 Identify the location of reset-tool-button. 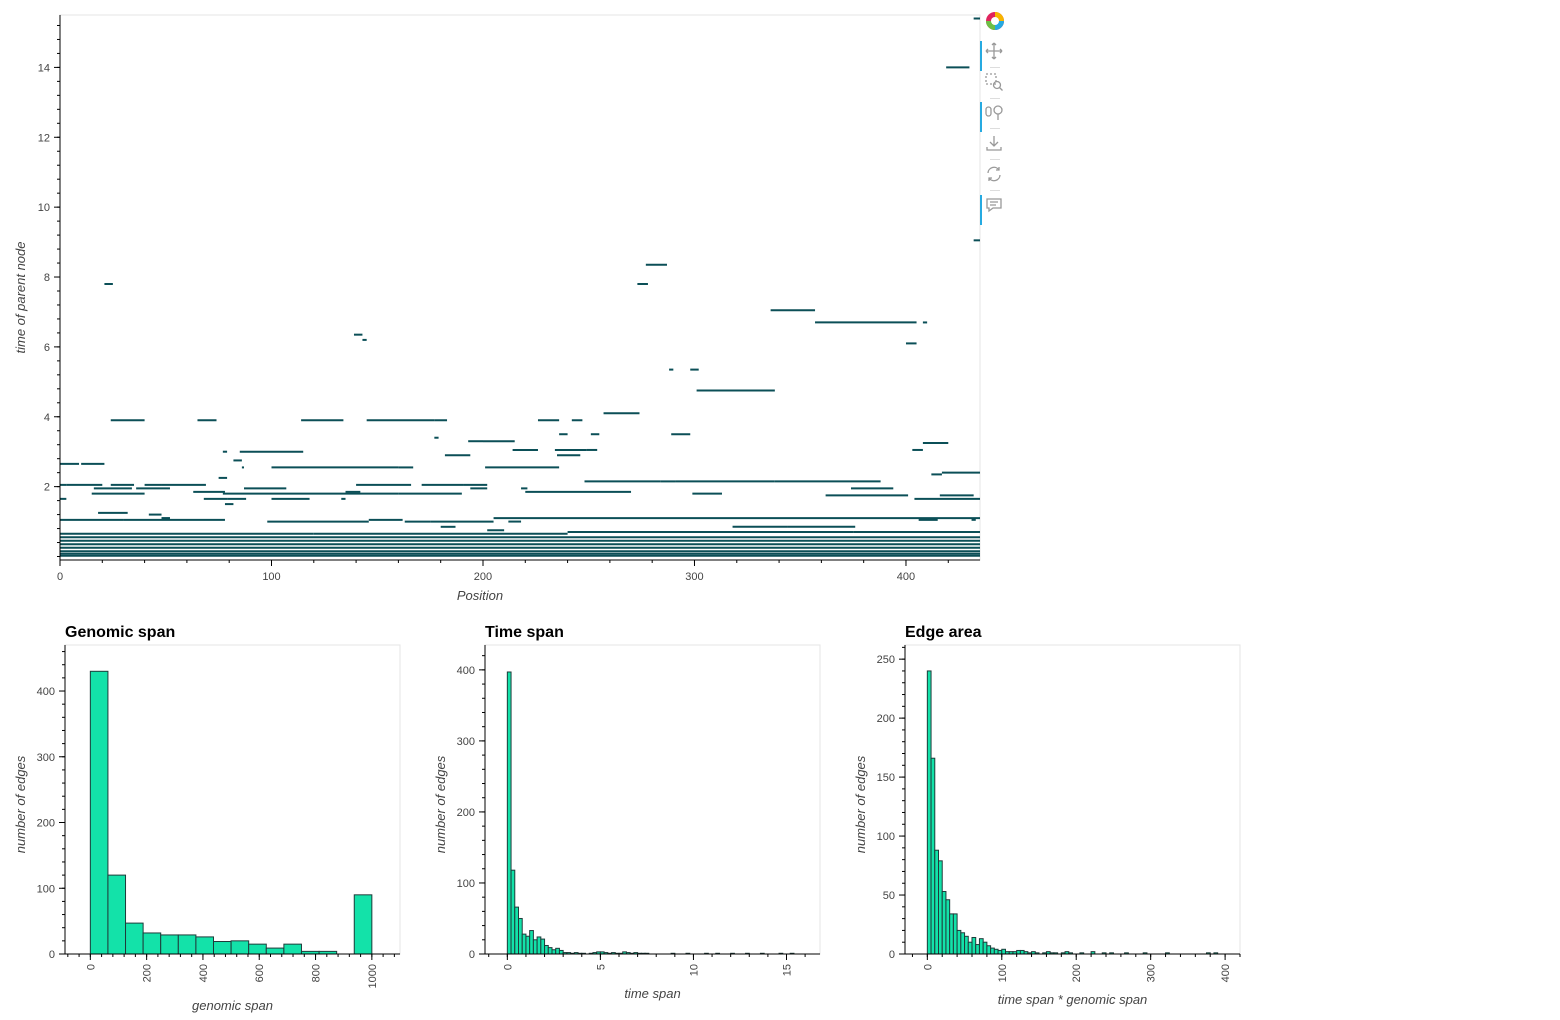
(996, 176).